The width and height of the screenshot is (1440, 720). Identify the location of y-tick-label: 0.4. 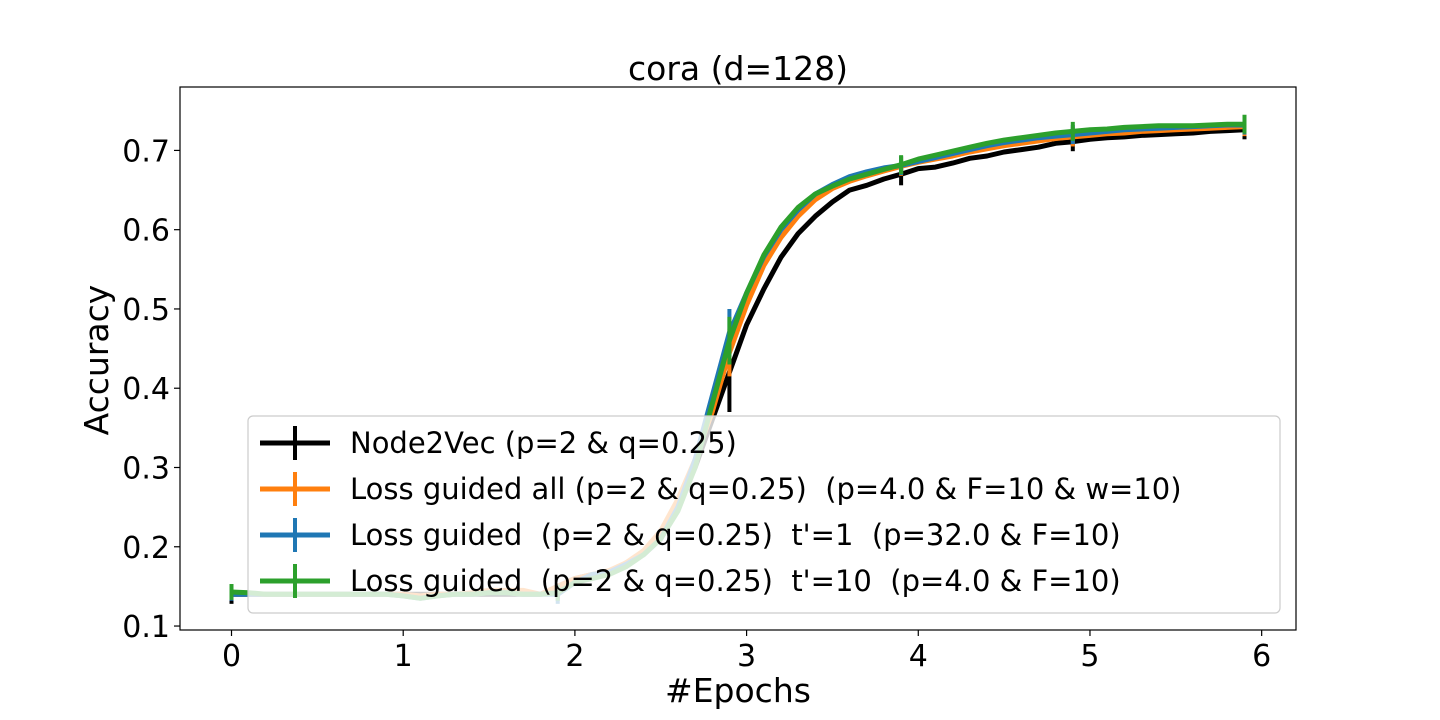
(146, 389).